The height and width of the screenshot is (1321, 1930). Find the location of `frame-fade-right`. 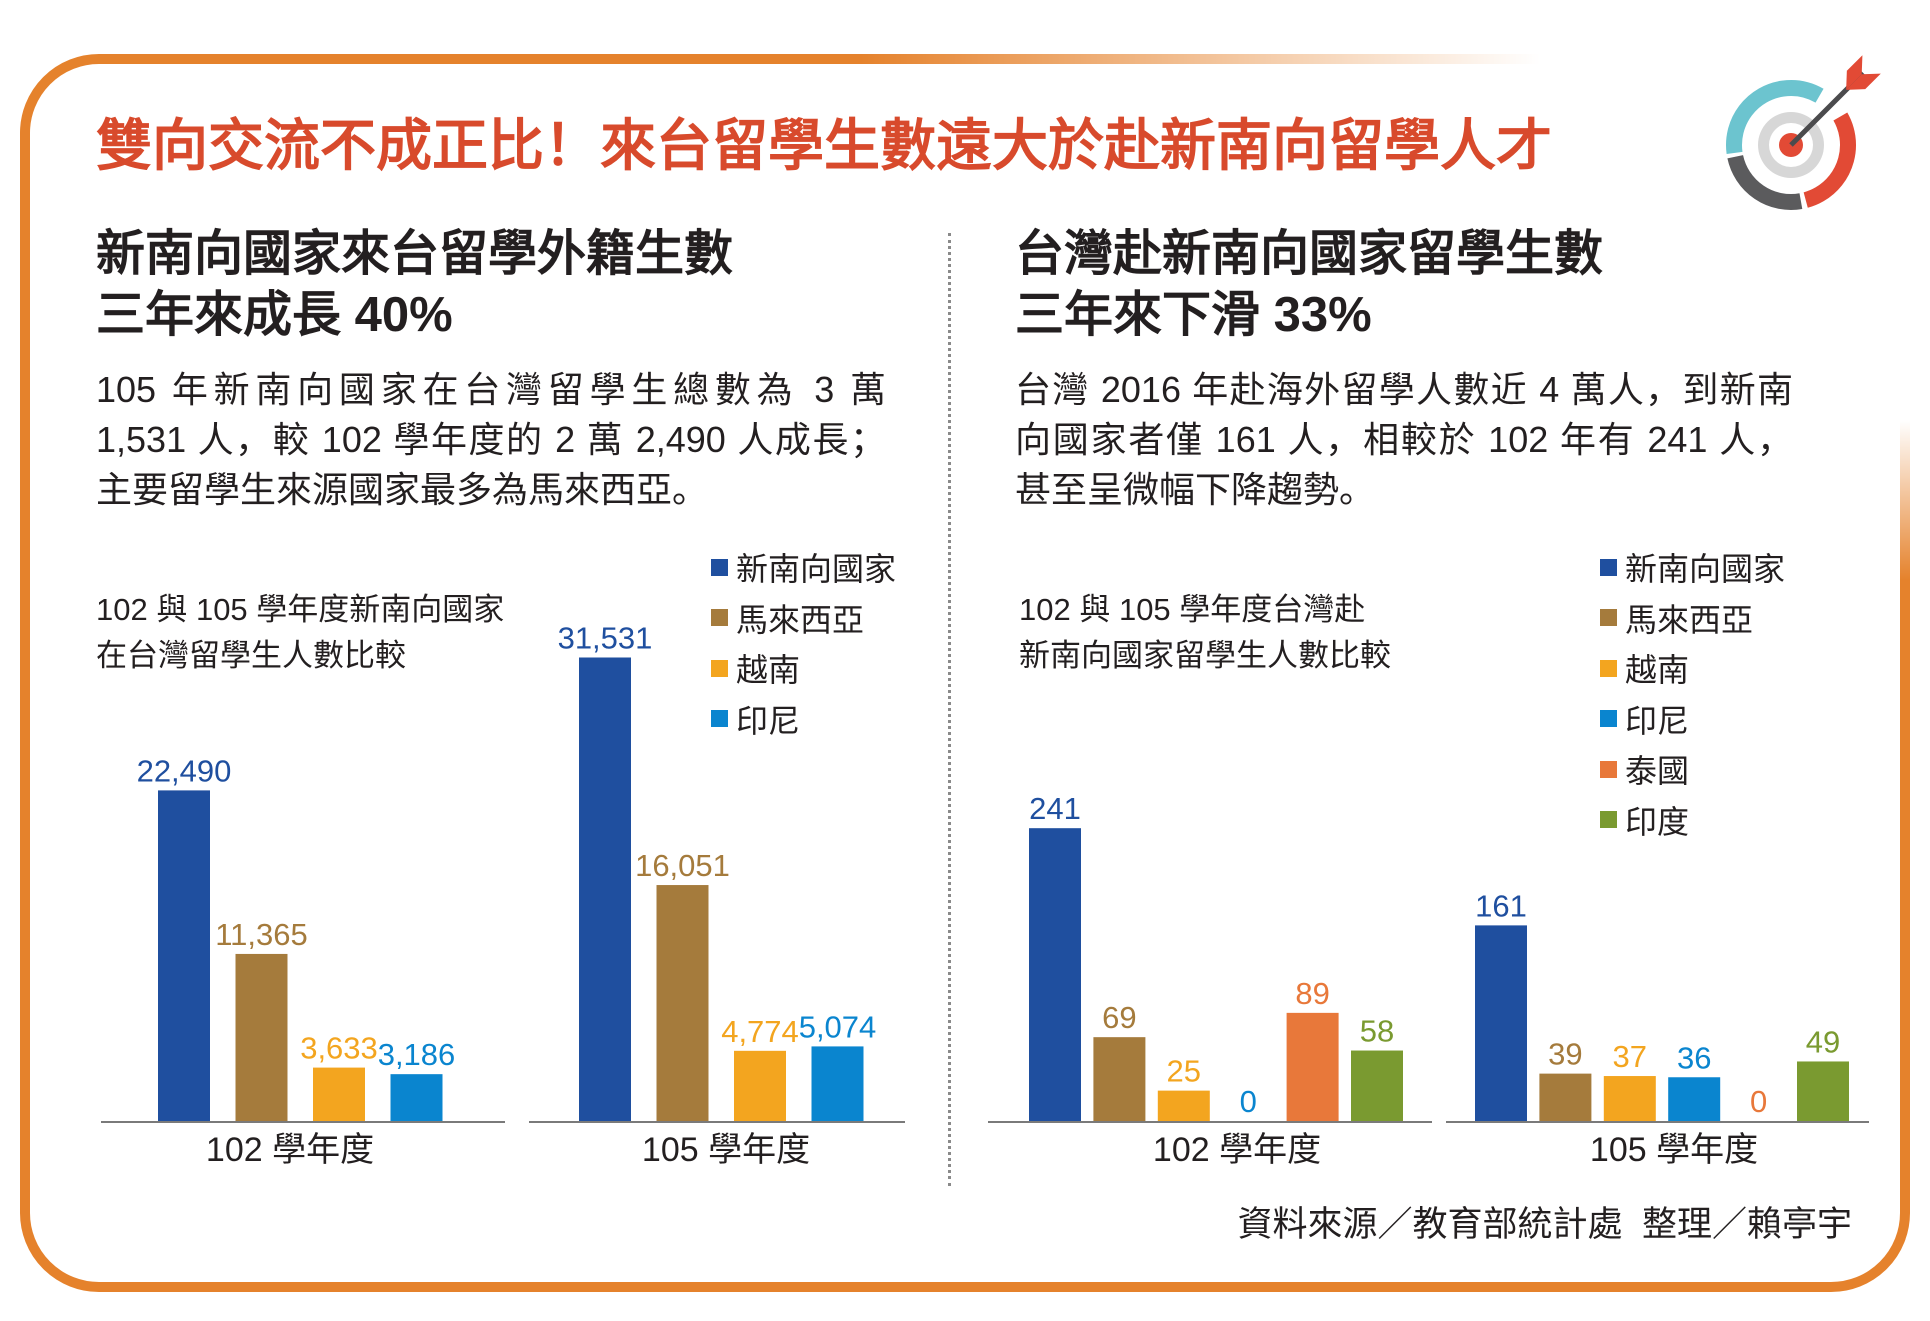

frame-fade-right is located at coordinates (1905, 310).